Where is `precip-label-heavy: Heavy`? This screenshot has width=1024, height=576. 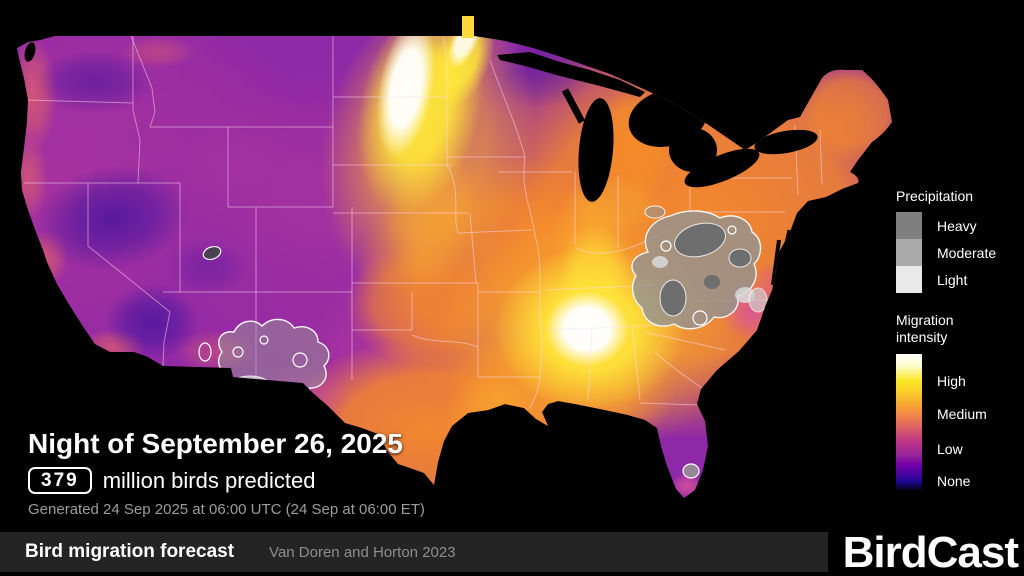
precip-label-heavy: Heavy is located at coordinates (957, 225).